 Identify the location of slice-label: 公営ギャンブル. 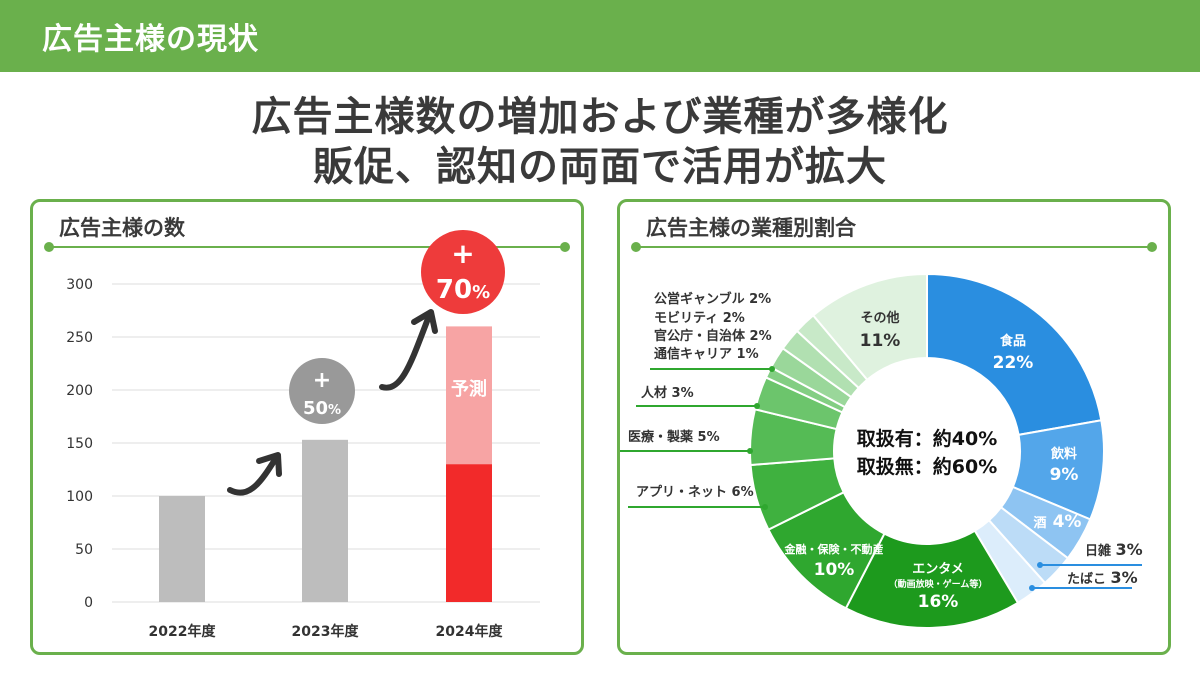
(701, 299).